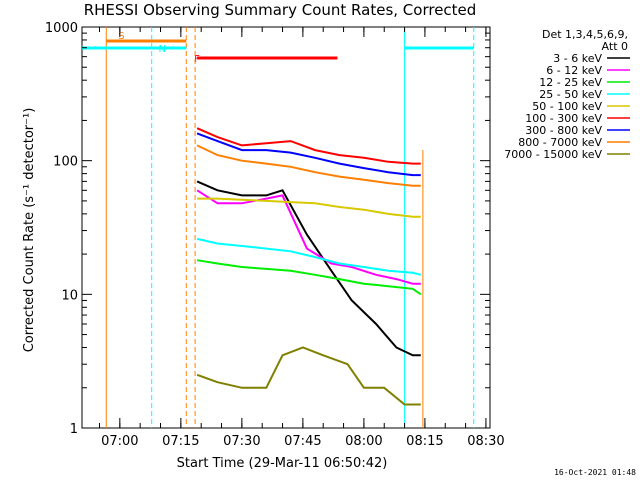 This screenshot has width=640, height=480. Describe the element at coordinates (595, 472) in the screenshot. I see `timestamp-footer: 16-Oct-2021 01:48` at that location.